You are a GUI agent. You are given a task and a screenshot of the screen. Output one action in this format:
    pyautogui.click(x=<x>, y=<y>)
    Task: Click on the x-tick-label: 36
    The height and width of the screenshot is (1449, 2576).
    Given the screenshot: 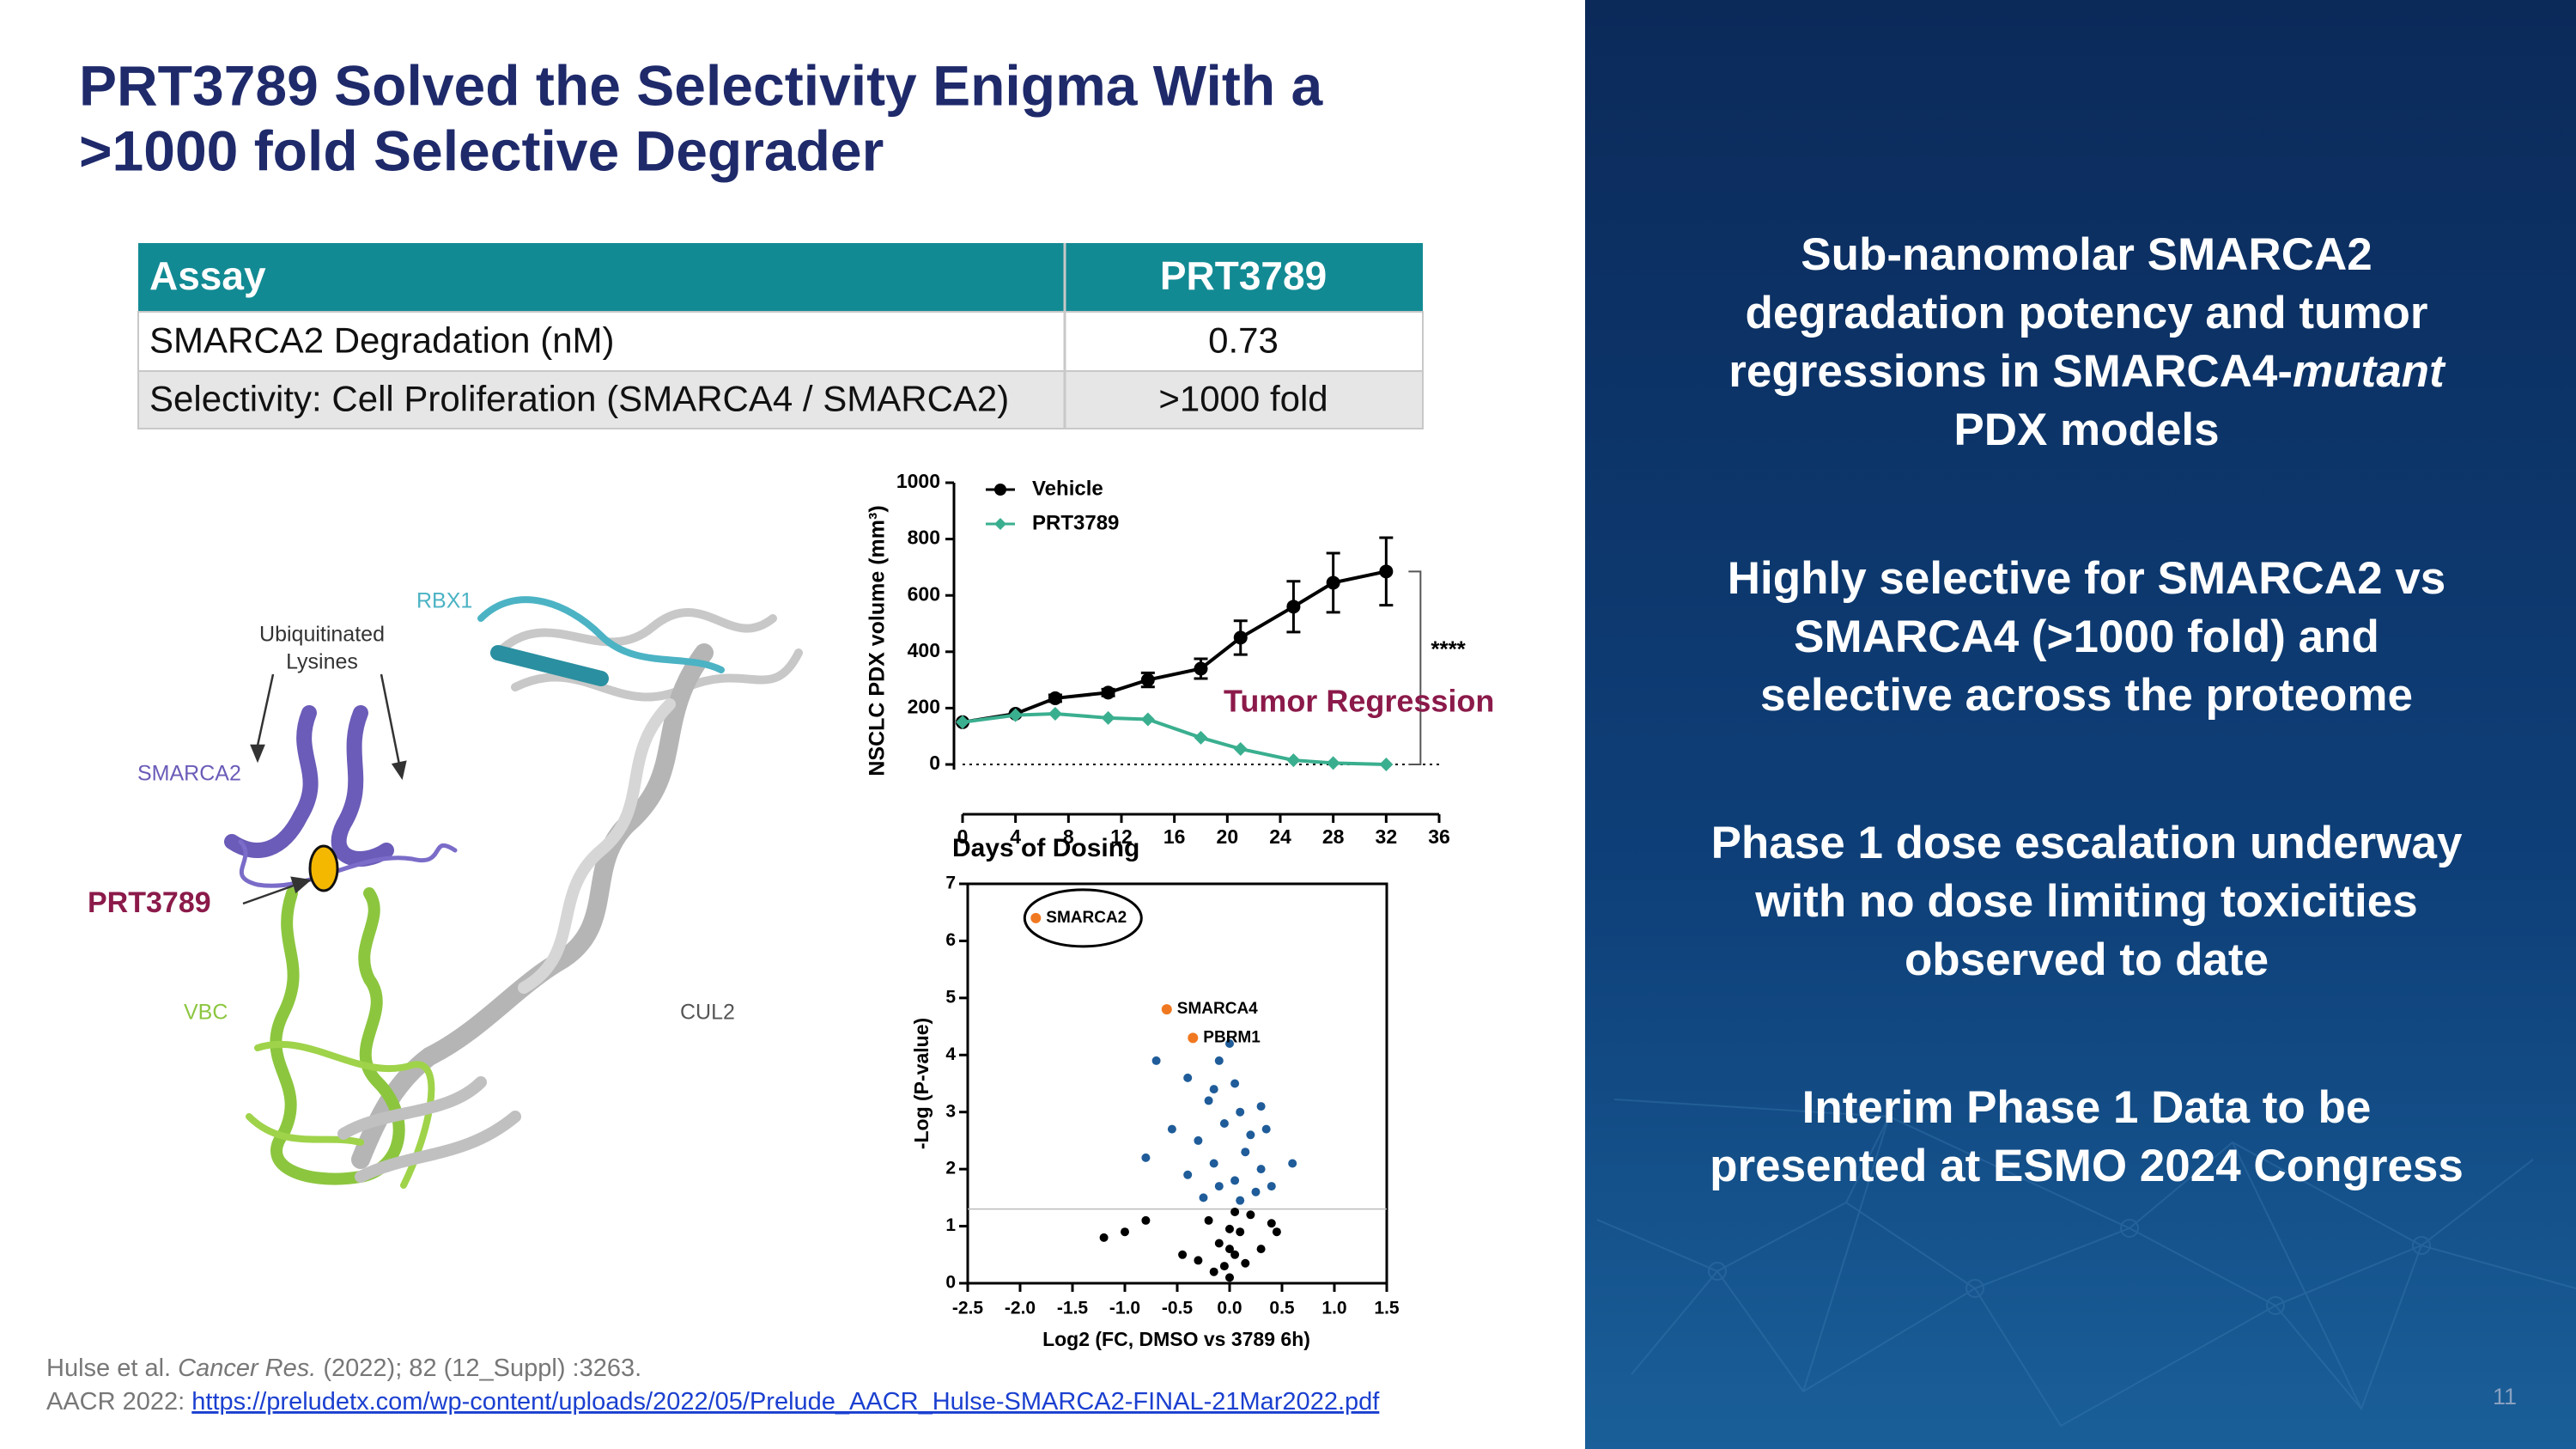 What is the action you would take?
    pyautogui.click(x=1439, y=836)
    